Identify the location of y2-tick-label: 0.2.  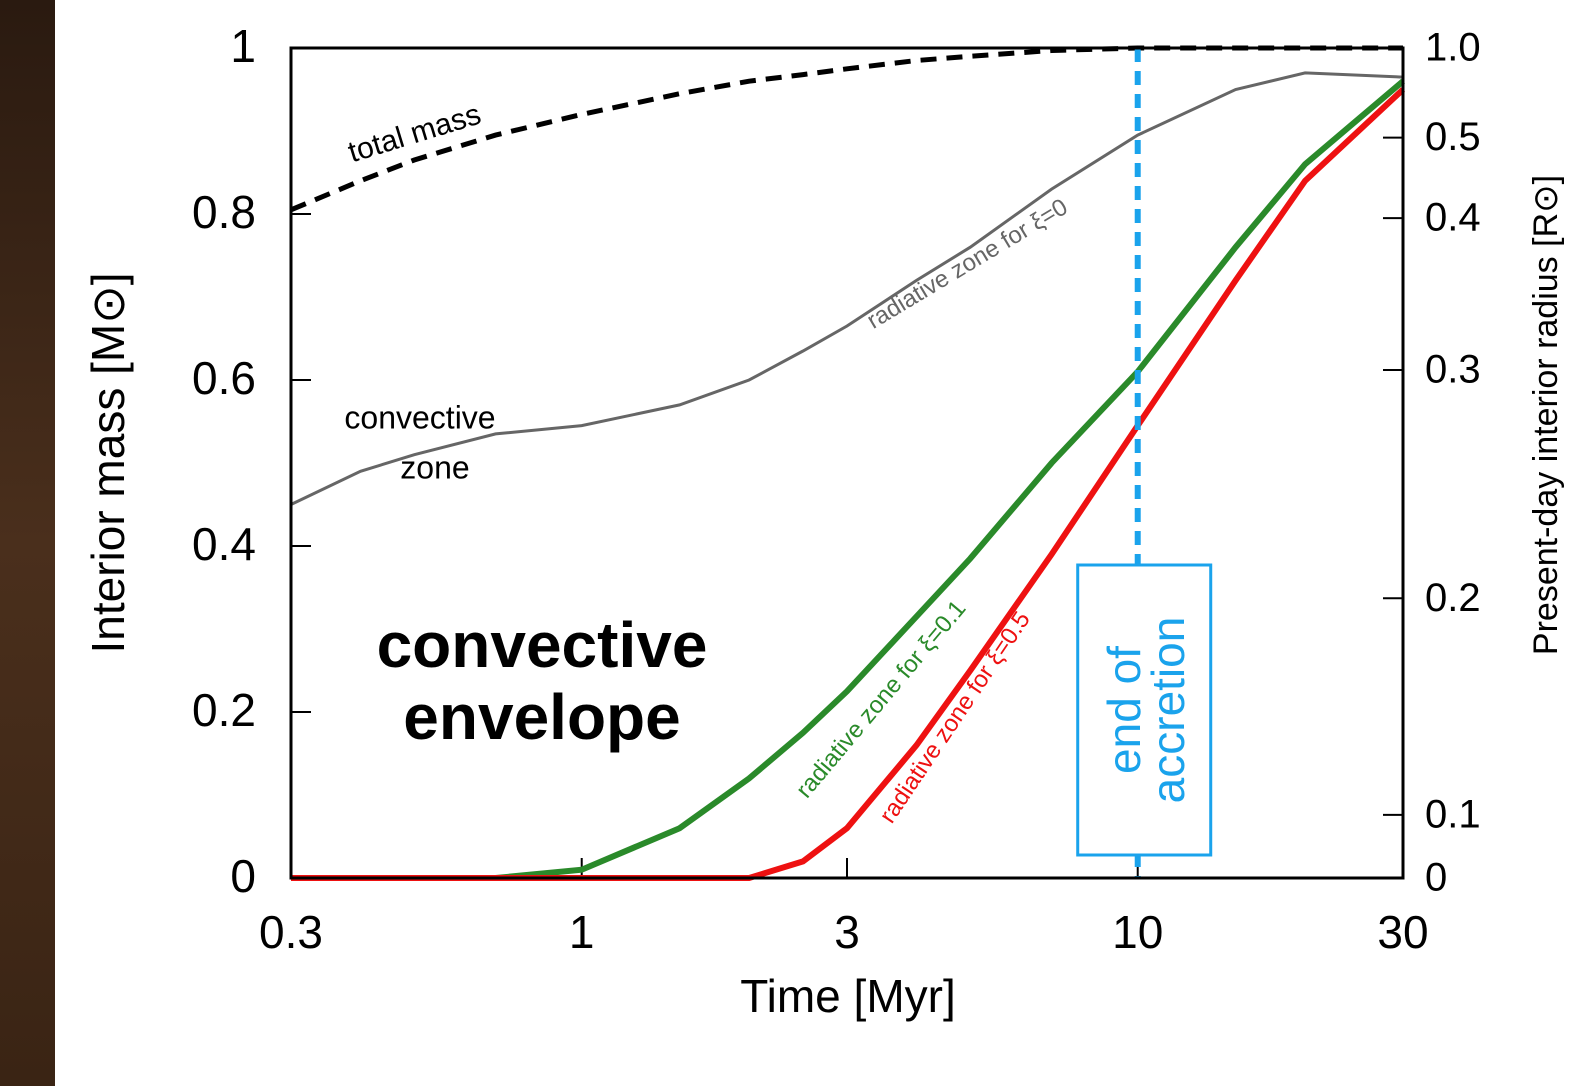
(1453, 598).